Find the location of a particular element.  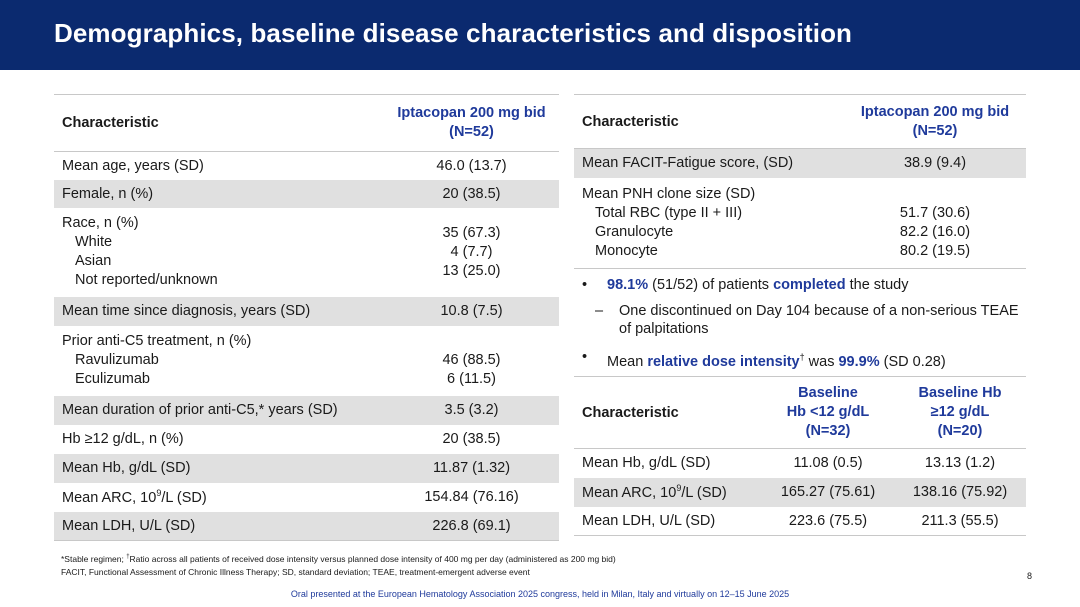

table-row: Mean ARC, 109/L (SD) 154.84 (76.16) is located at coordinates (306, 497).